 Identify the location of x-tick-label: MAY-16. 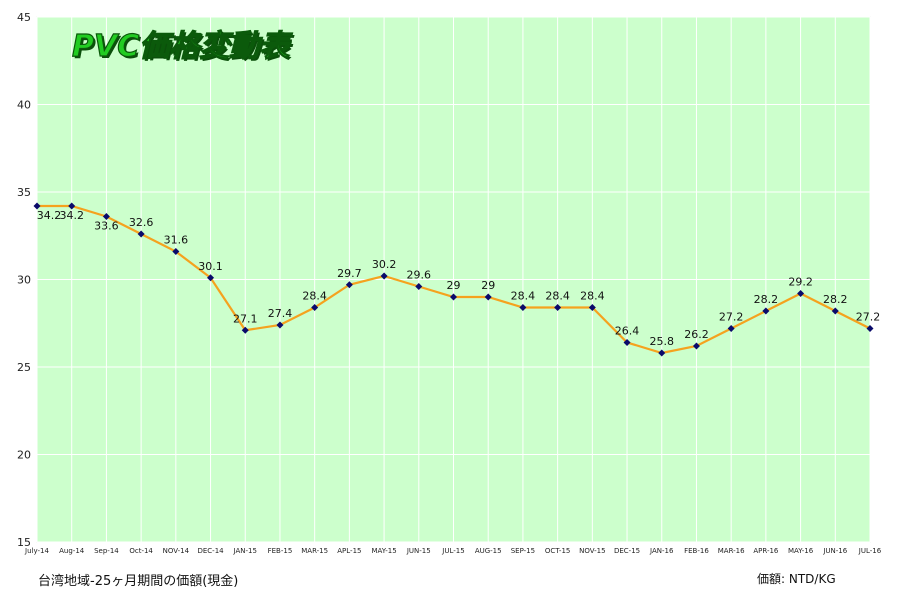
(801, 551).